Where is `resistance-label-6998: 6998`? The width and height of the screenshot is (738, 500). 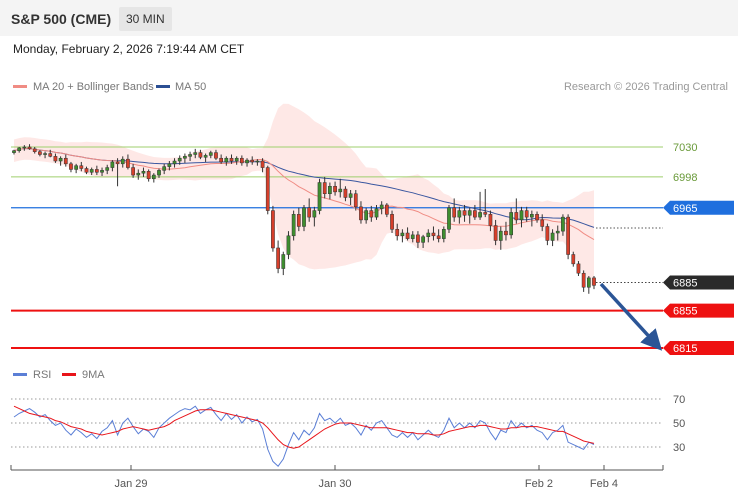
resistance-label-6998: 6998 is located at coordinates (685, 178).